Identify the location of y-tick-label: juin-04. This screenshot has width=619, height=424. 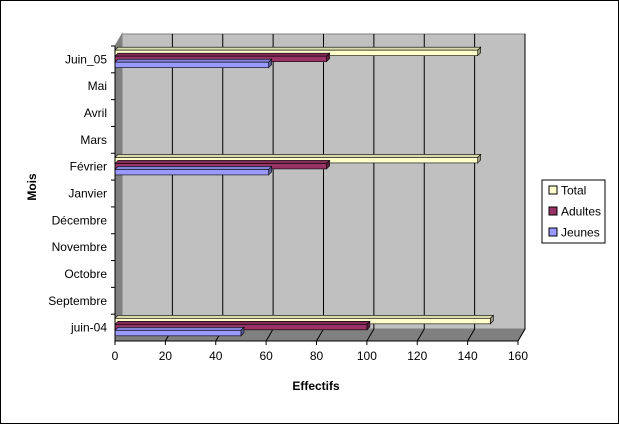
(88, 328).